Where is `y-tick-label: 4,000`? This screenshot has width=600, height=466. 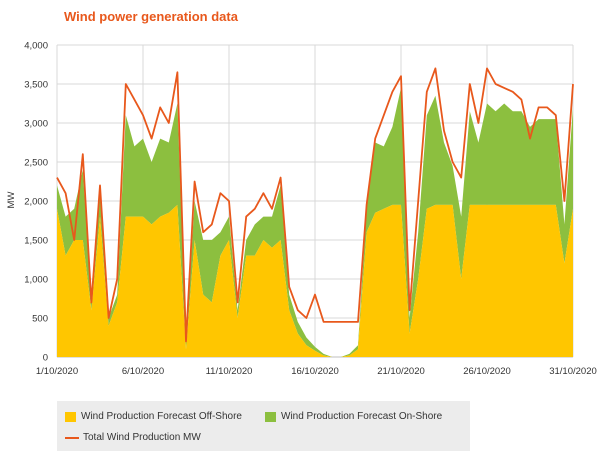
y-tick-label: 4,000 is located at coordinates (36, 46).